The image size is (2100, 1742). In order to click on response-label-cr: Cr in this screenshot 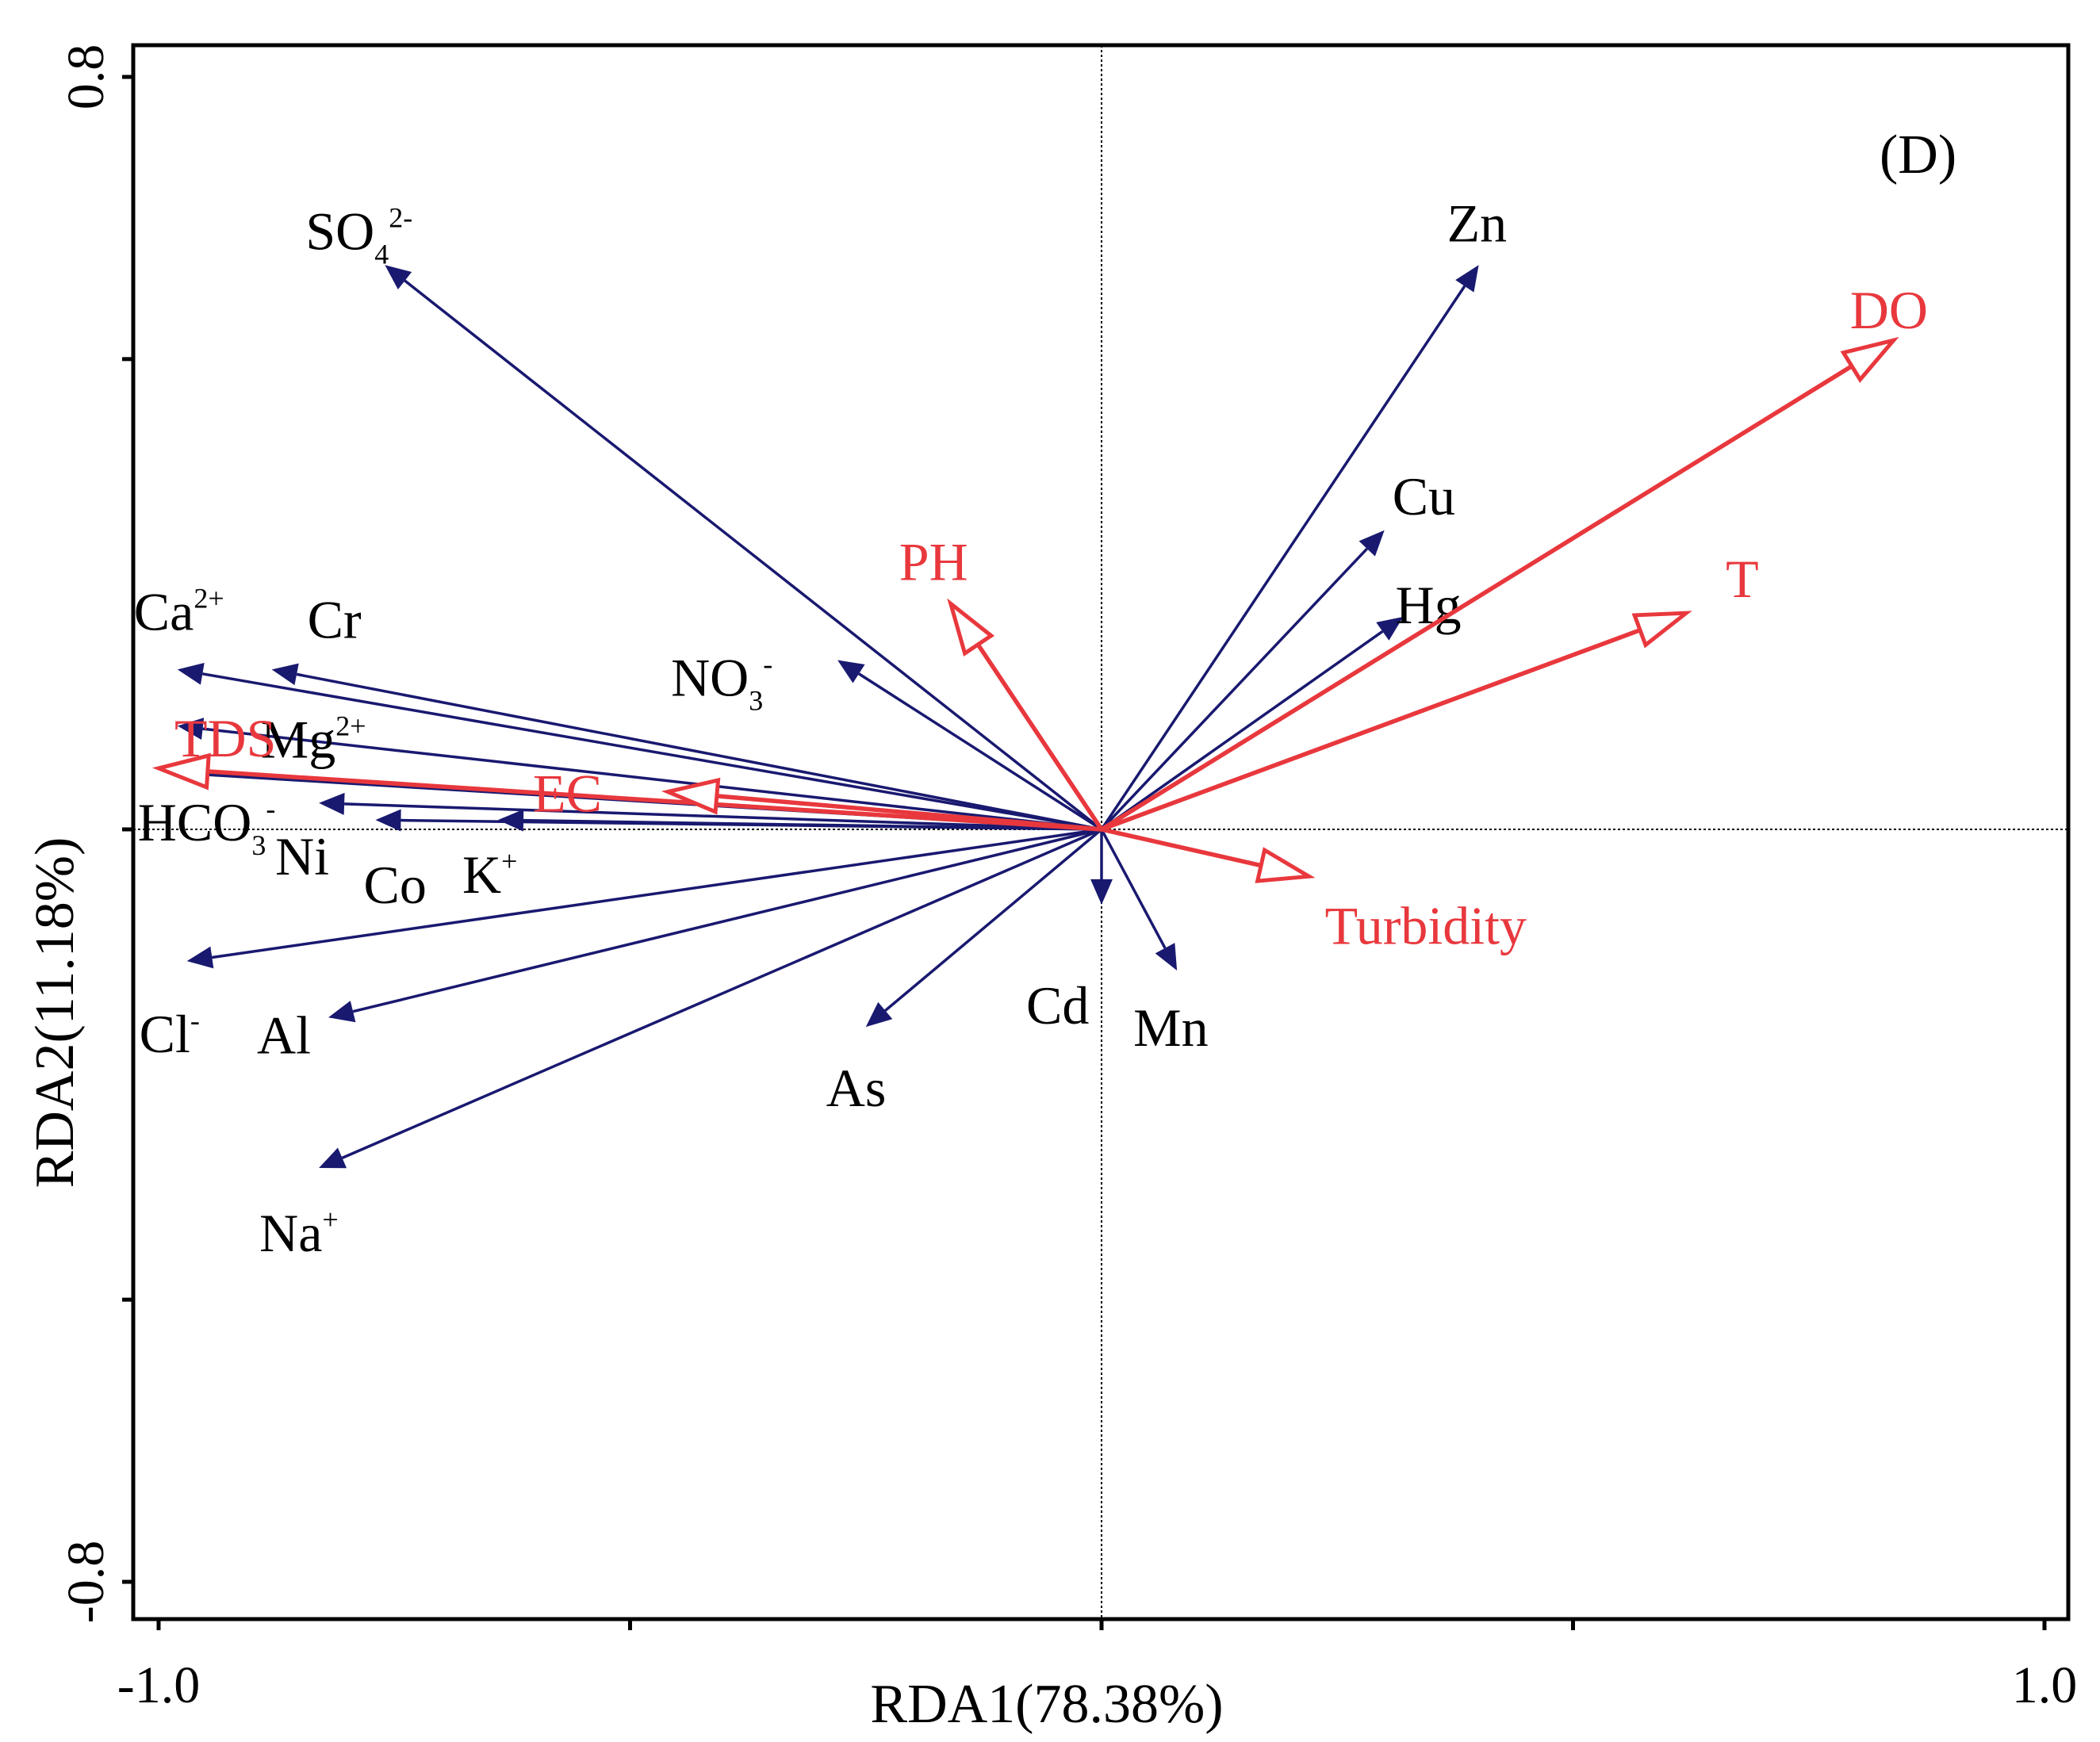, I will do `click(335, 619)`.